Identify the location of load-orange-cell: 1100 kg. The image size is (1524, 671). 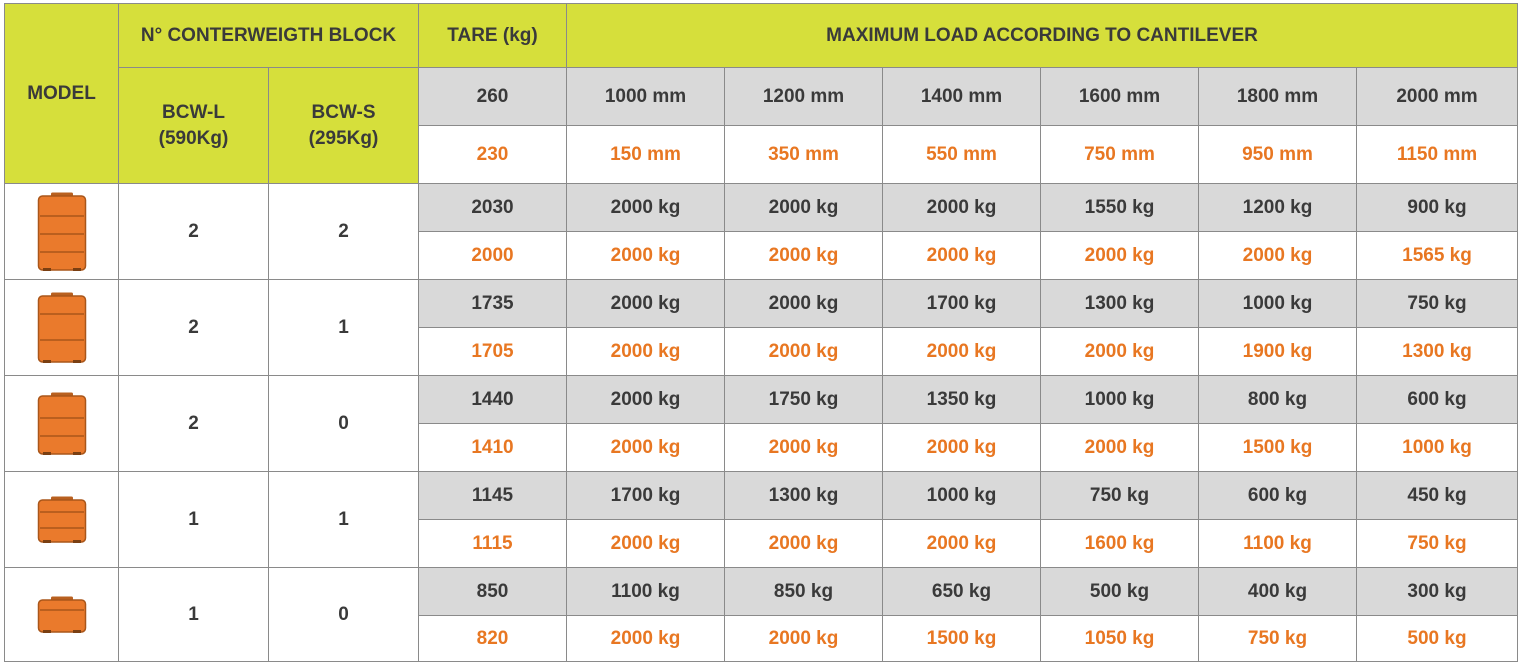
(1277, 543).